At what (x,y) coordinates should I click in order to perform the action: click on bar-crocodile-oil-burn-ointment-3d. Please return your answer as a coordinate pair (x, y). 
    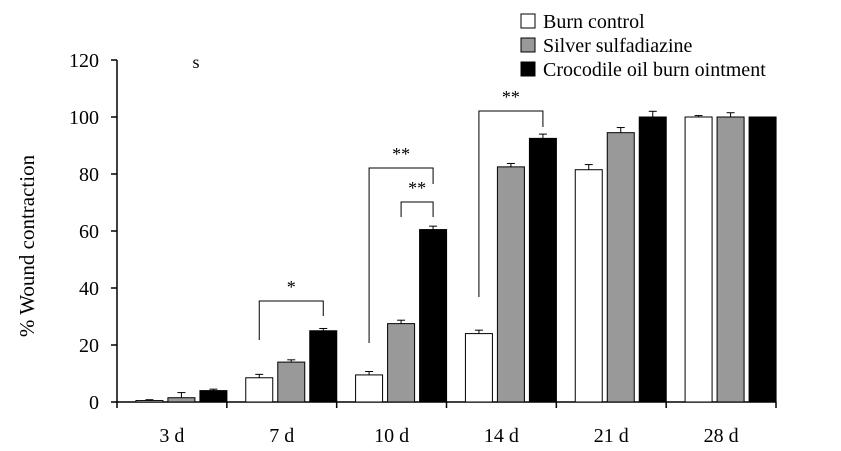
    Looking at the image, I should click on (213, 396).